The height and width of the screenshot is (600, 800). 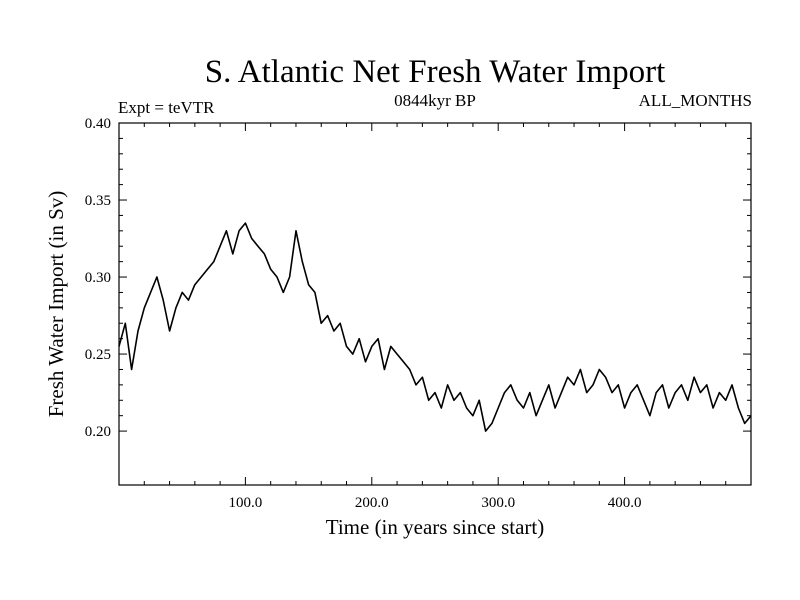 I want to click on y-tick-label: 0.20, so click(x=98, y=432).